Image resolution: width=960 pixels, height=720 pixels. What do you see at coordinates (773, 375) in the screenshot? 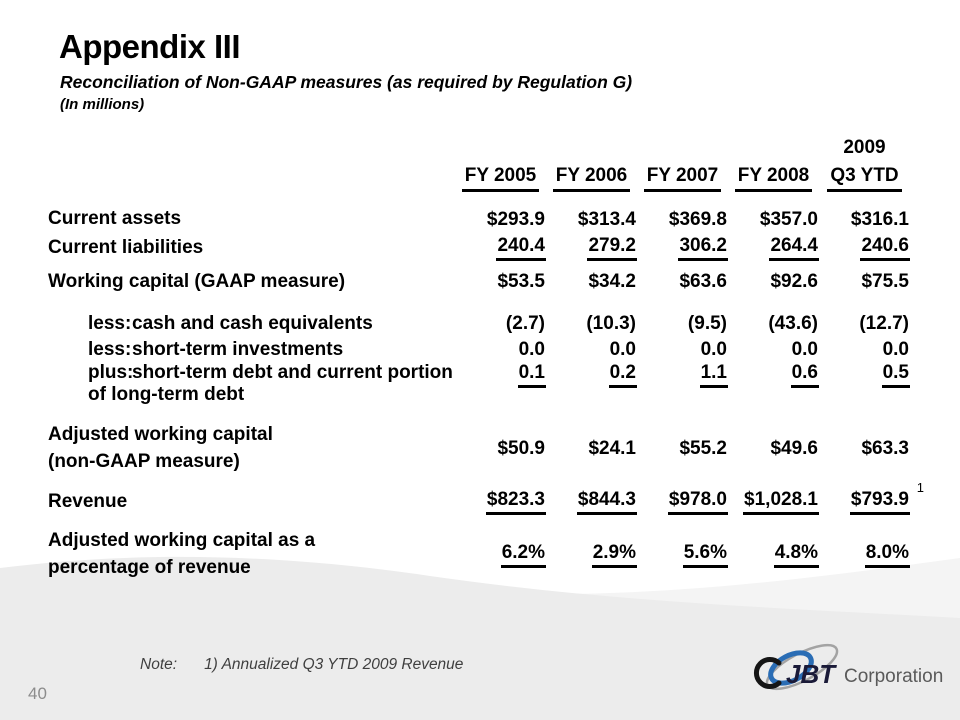
I see `value-cell: 0.6` at bounding box center [773, 375].